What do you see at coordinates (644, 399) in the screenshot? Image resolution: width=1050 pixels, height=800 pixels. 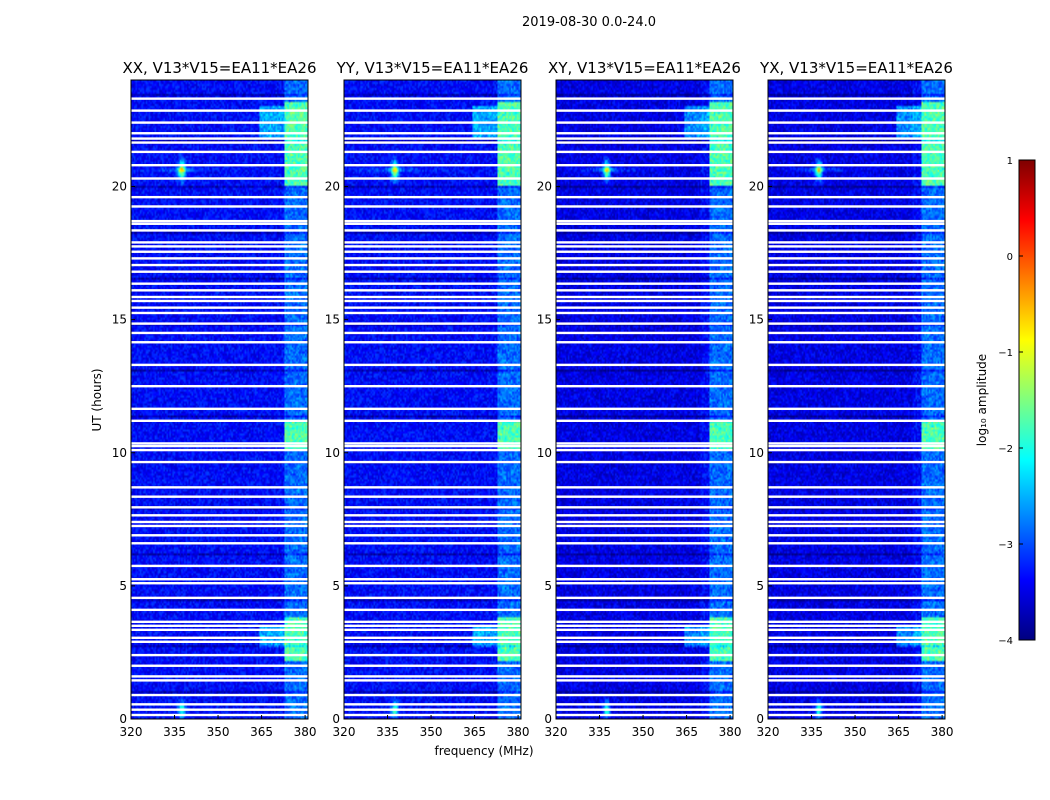 I see `panel-frame` at bounding box center [644, 399].